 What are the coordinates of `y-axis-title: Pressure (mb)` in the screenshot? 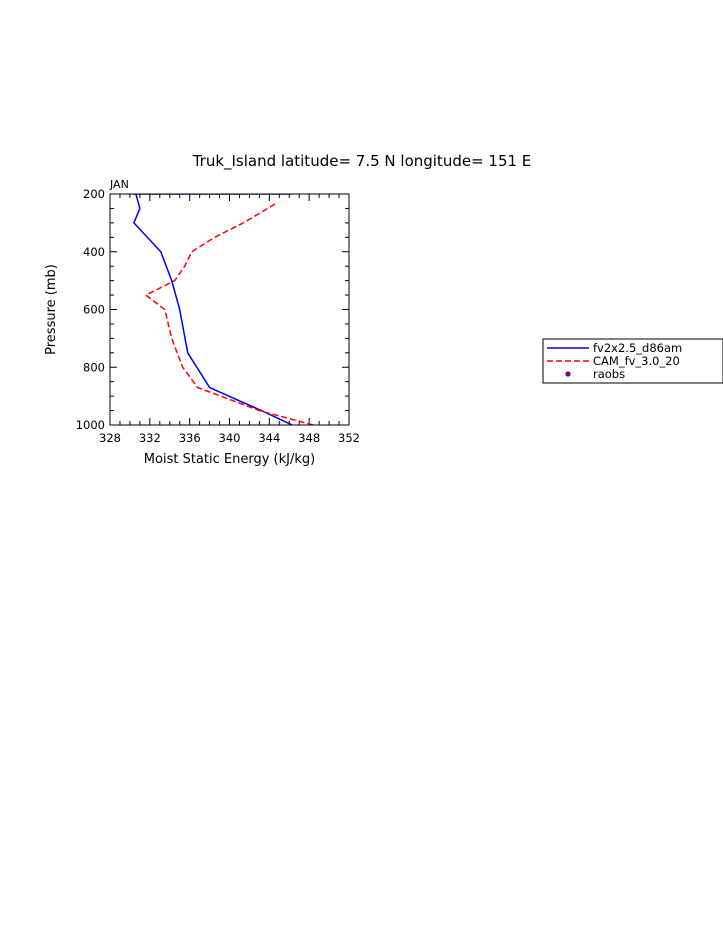 It's located at (51, 309).